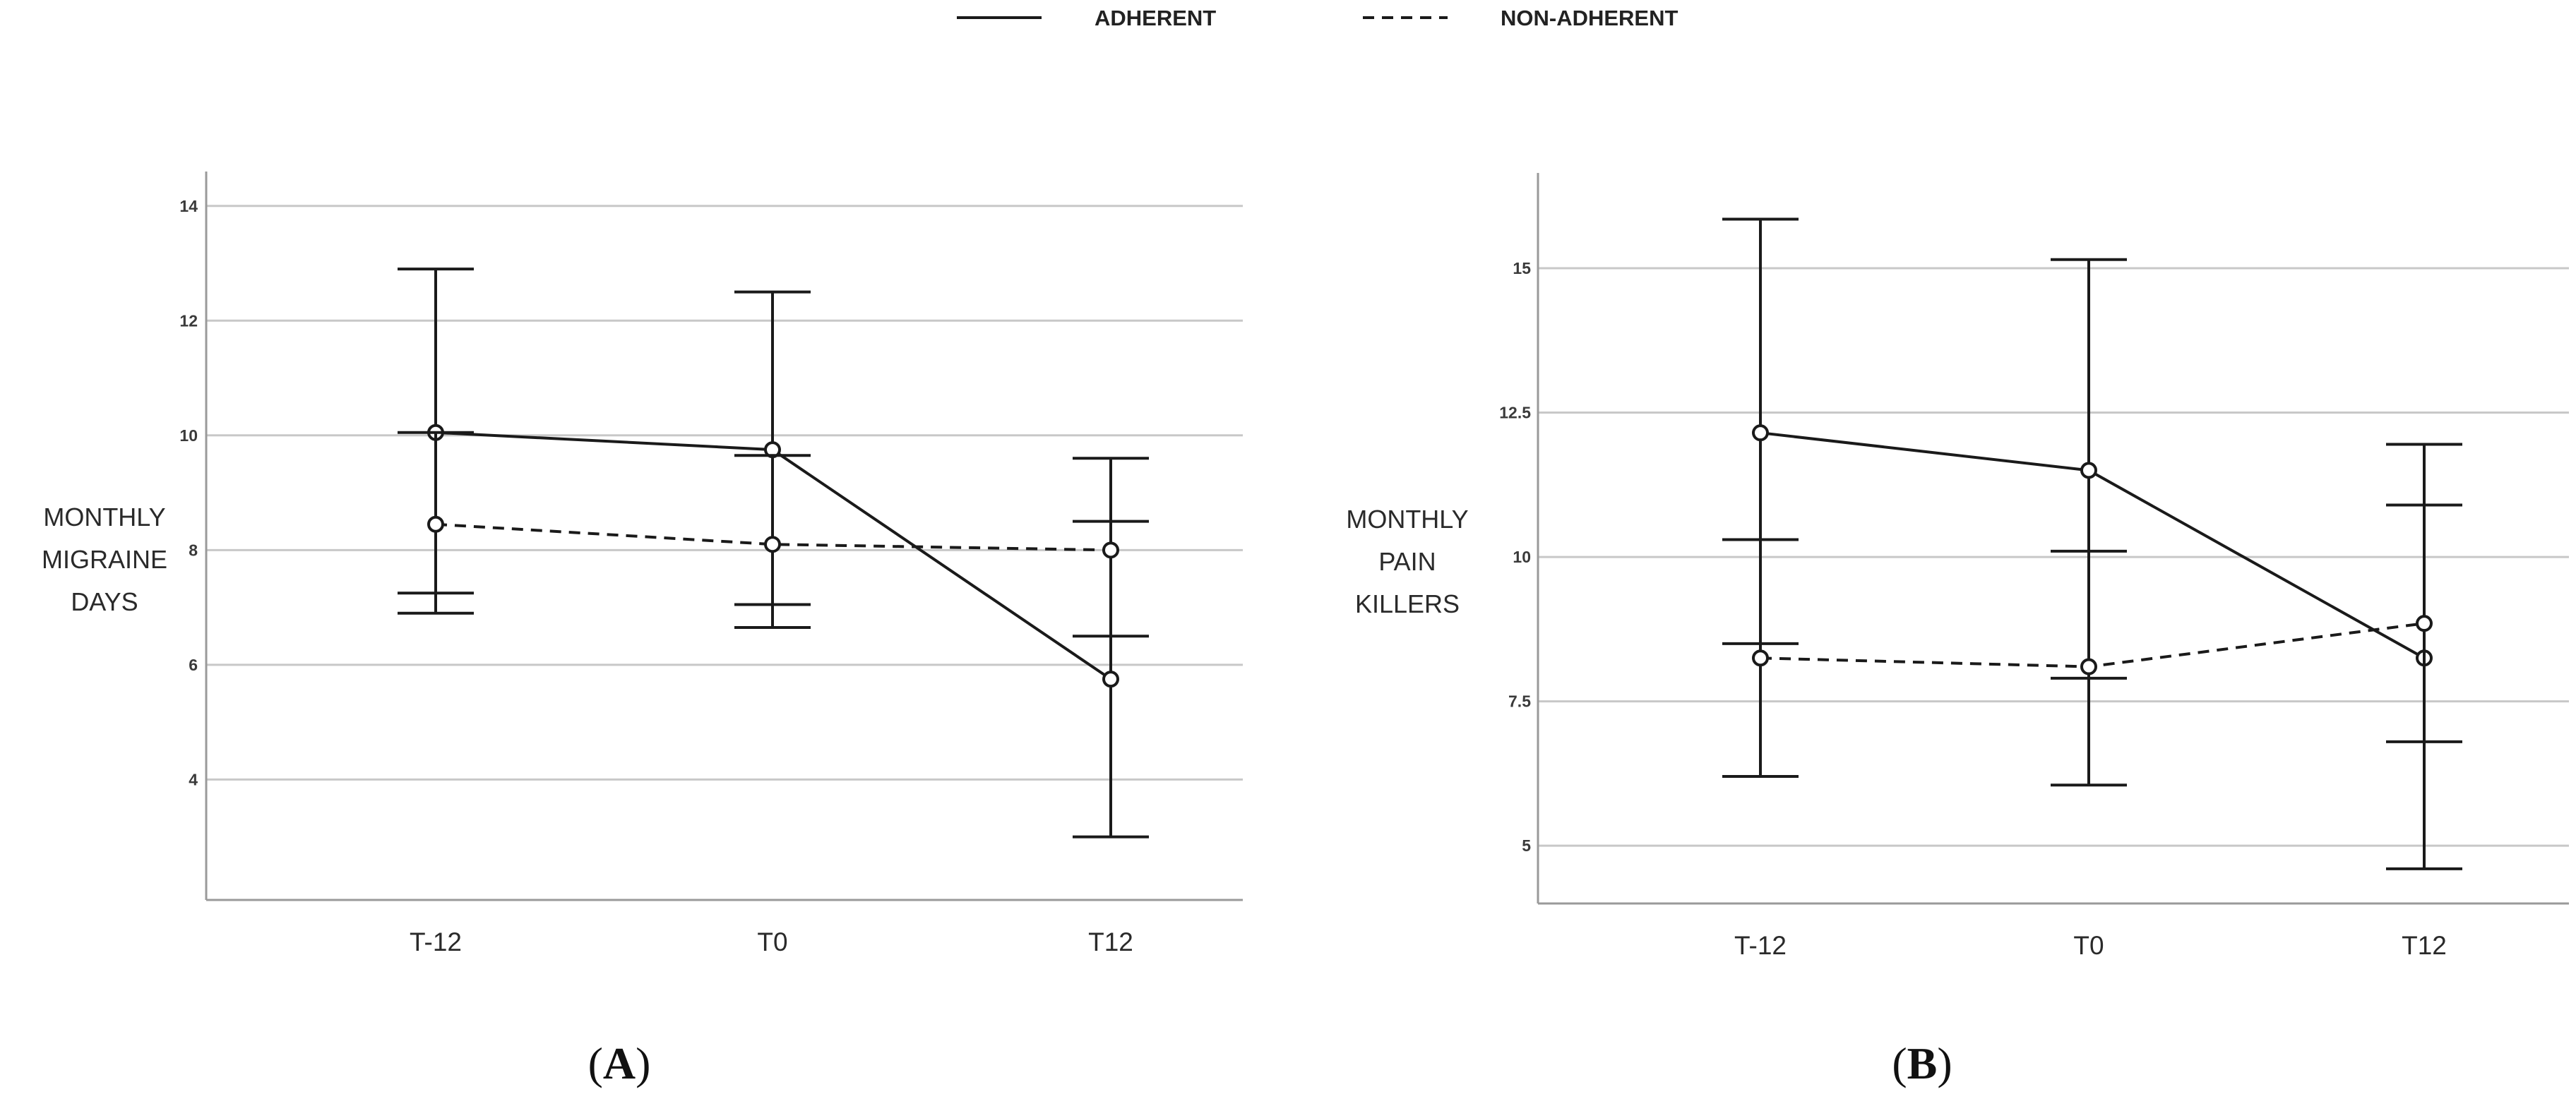 This screenshot has height=1099, width=2576. I want to click on panel-a-ylabel-line-2: MIGRAINE, so click(104, 559).